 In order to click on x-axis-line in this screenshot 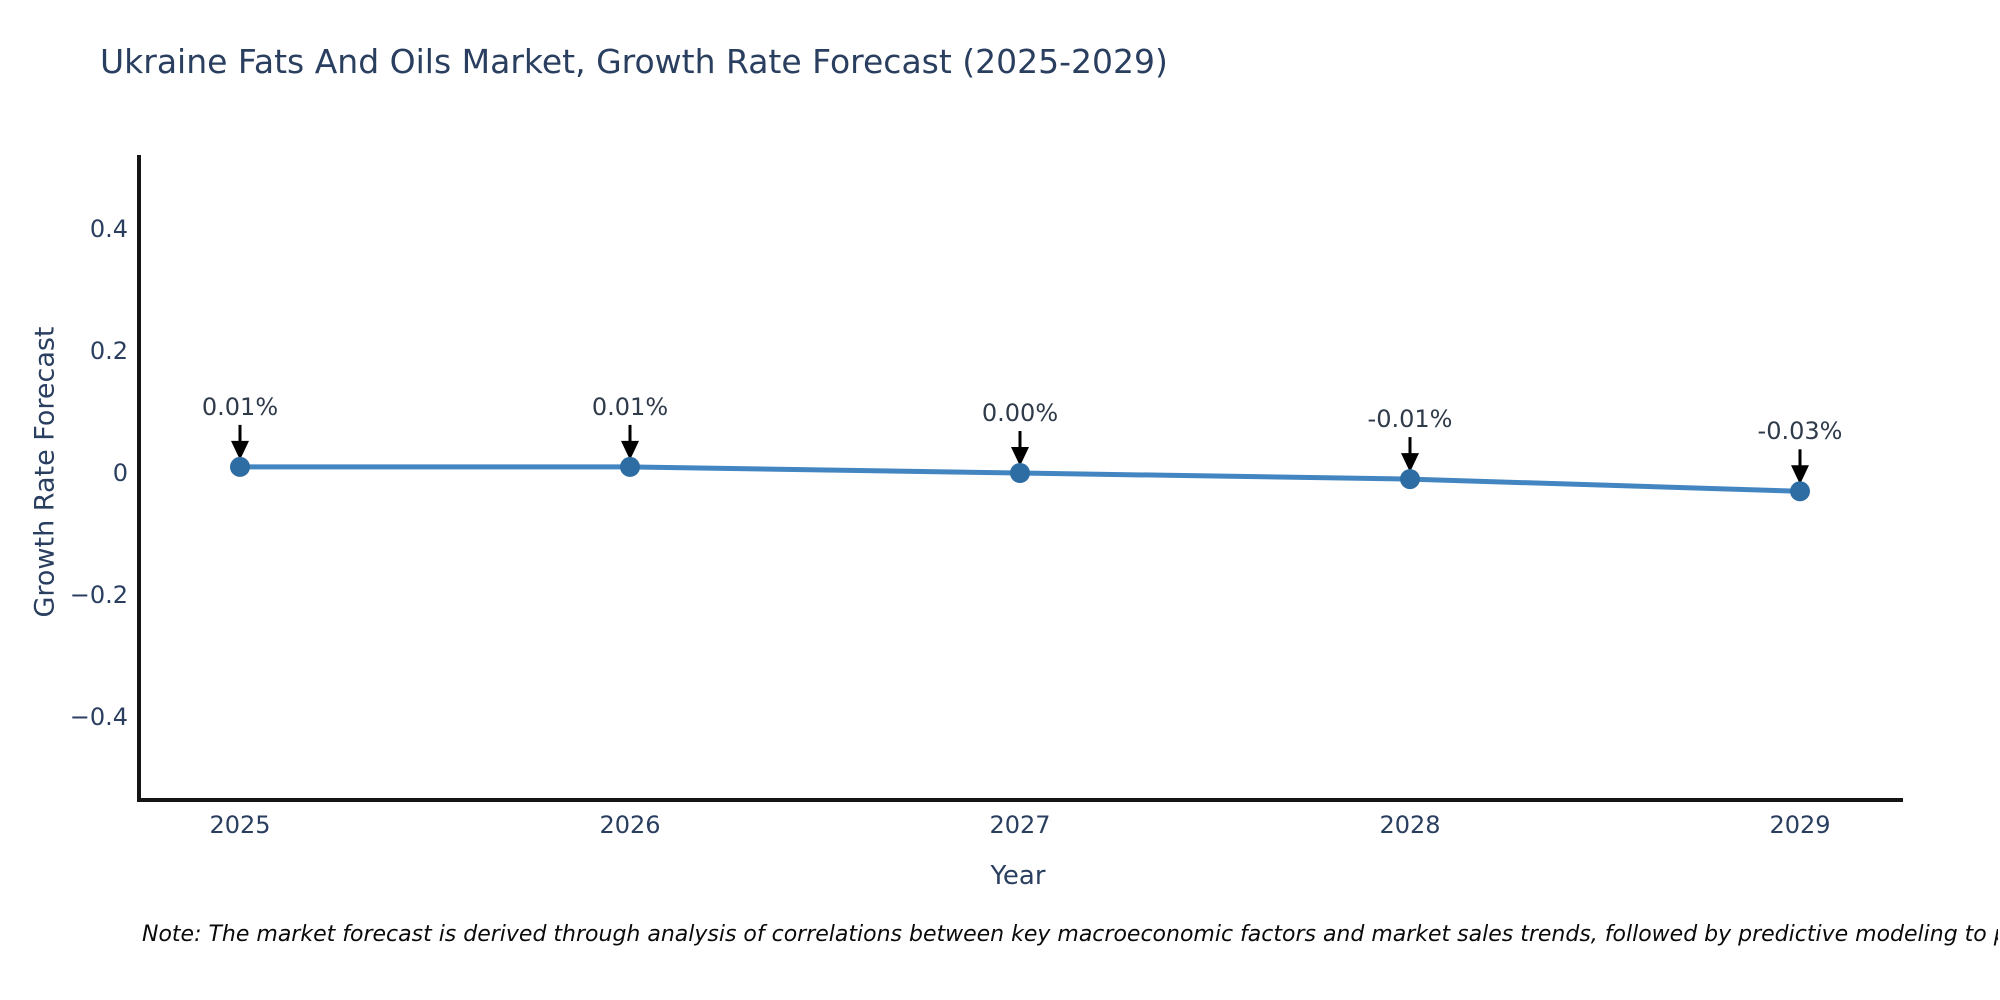, I will do `click(1020, 800)`.